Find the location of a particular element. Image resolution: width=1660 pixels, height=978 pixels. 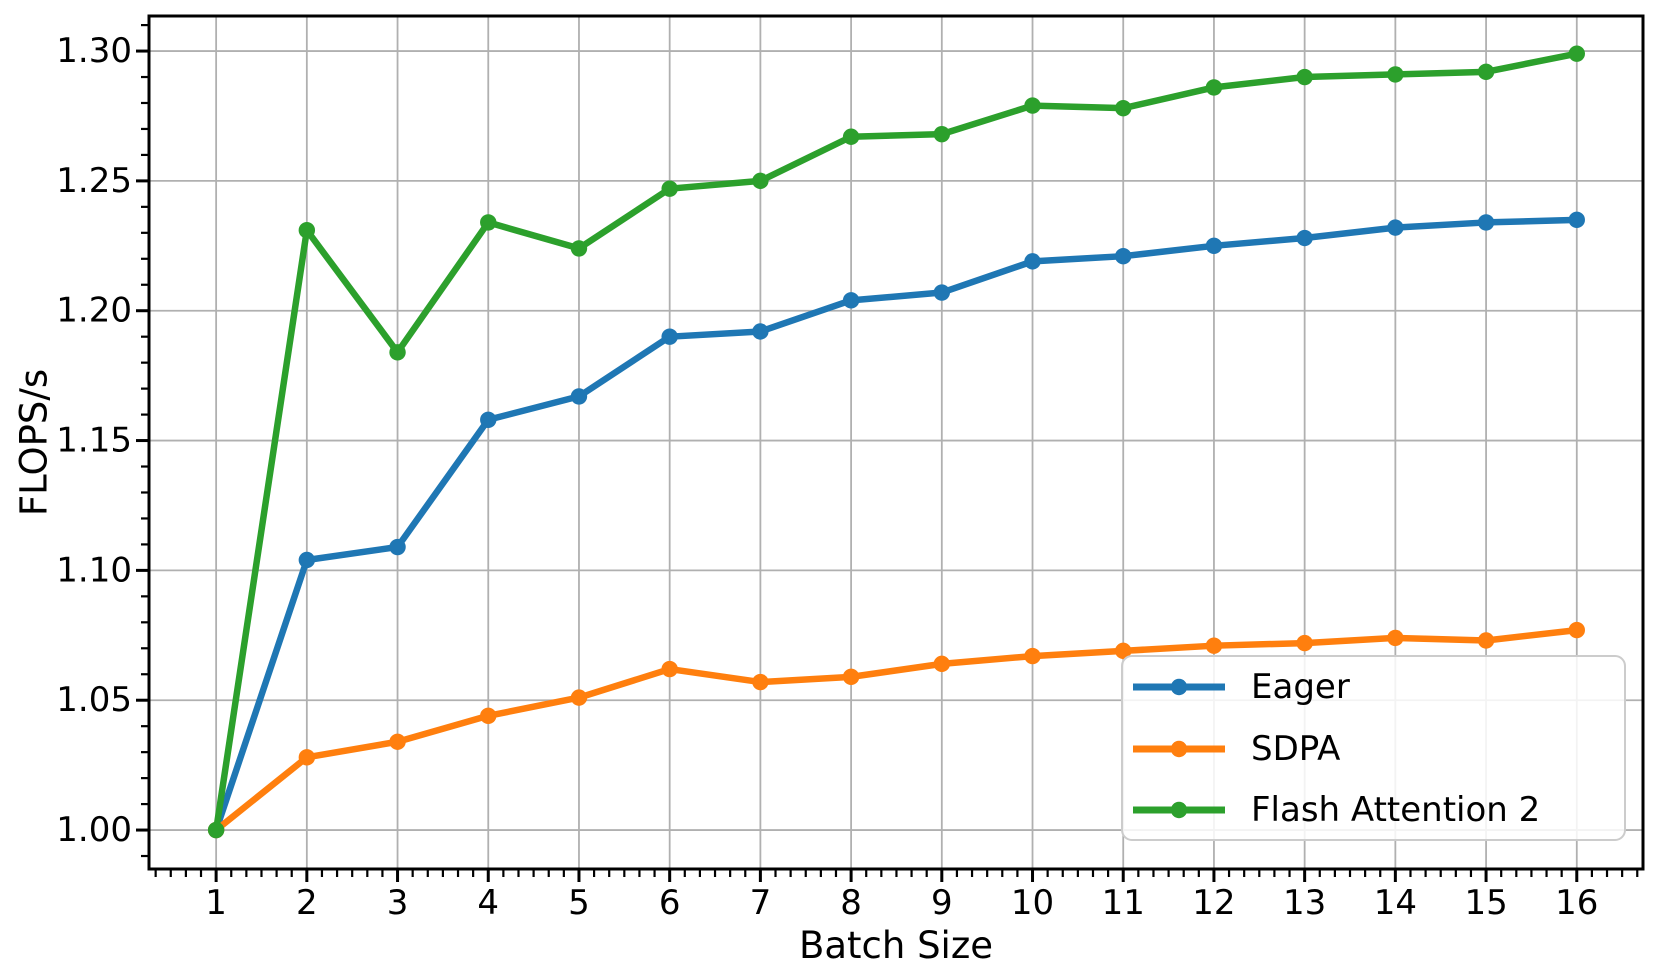

y-tick-label: 1.00 is located at coordinates (94, 830).